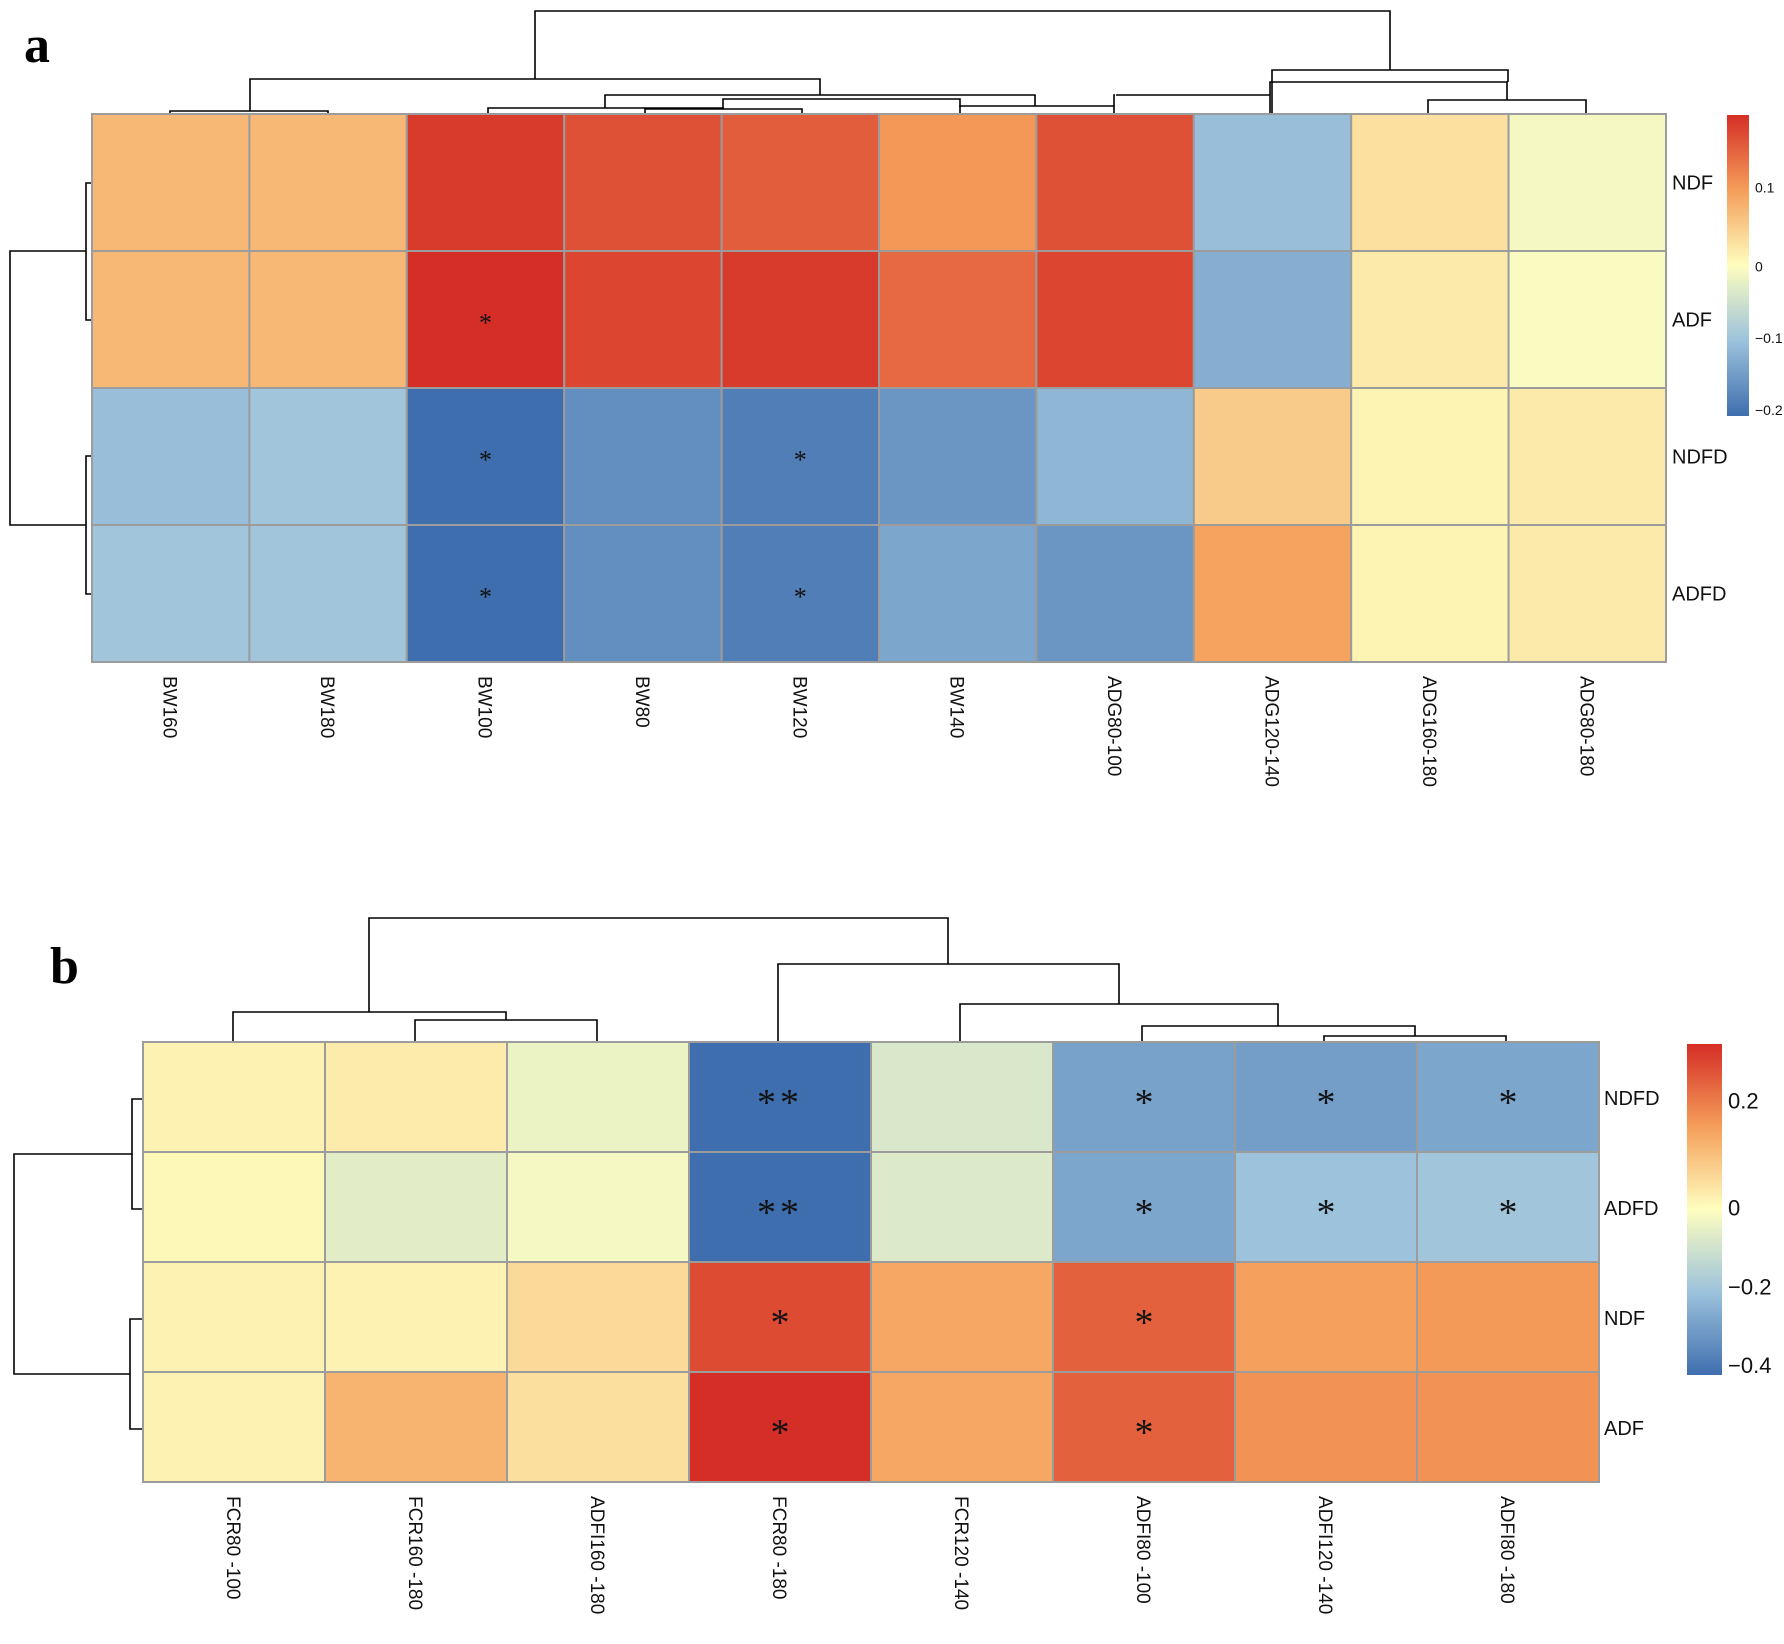 The image size is (1784, 1644). I want to click on panel-b-column-label-1: FCR160 -180, so click(414, 1553).